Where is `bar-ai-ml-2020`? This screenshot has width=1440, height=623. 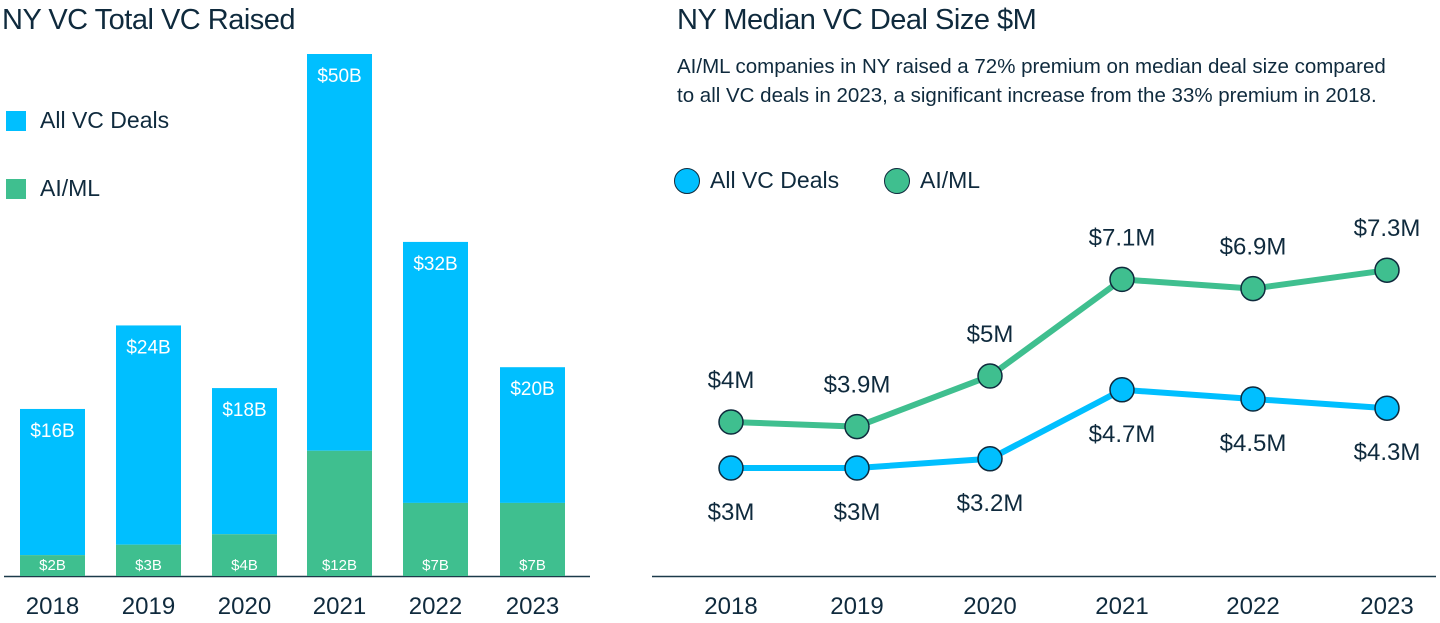
bar-ai-ml-2020 is located at coordinates (244, 555).